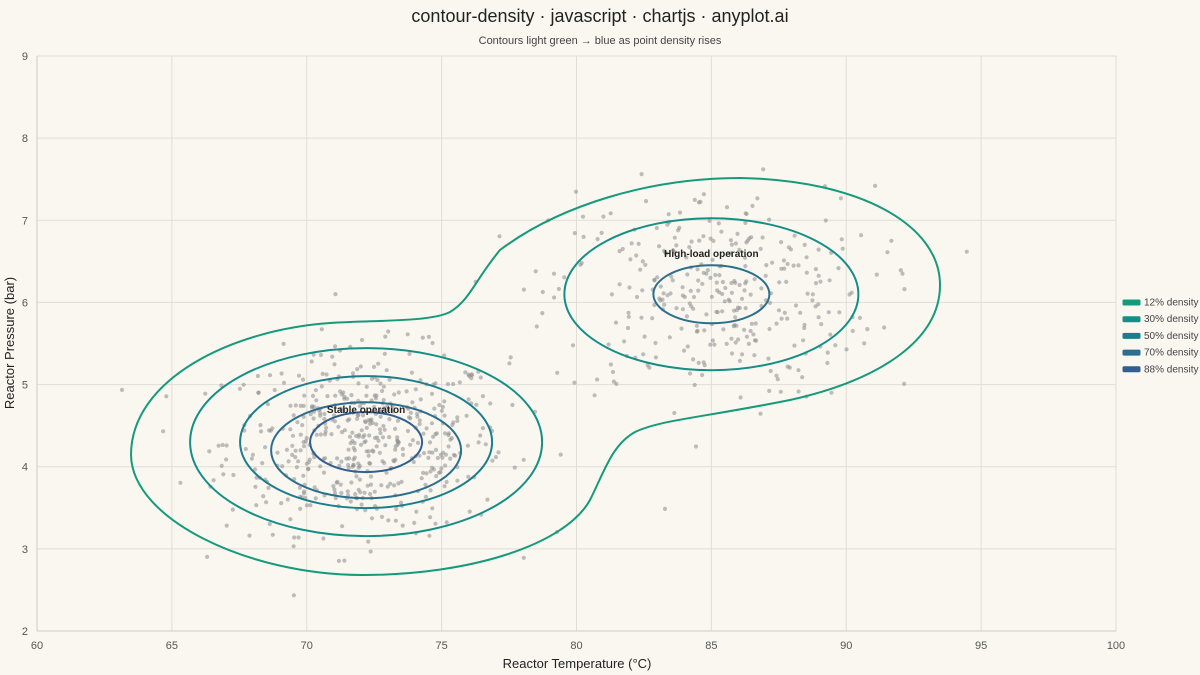 The height and width of the screenshot is (675, 1200). What do you see at coordinates (1171, 319) in the screenshot?
I see `legend-label: 30% density` at bounding box center [1171, 319].